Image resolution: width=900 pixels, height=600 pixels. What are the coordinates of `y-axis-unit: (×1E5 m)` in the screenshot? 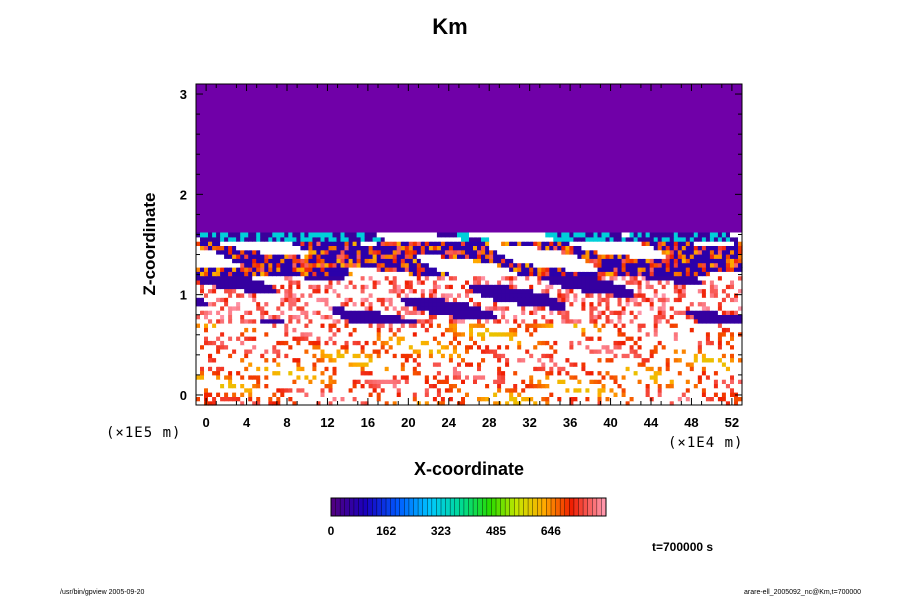 It's located at (144, 433).